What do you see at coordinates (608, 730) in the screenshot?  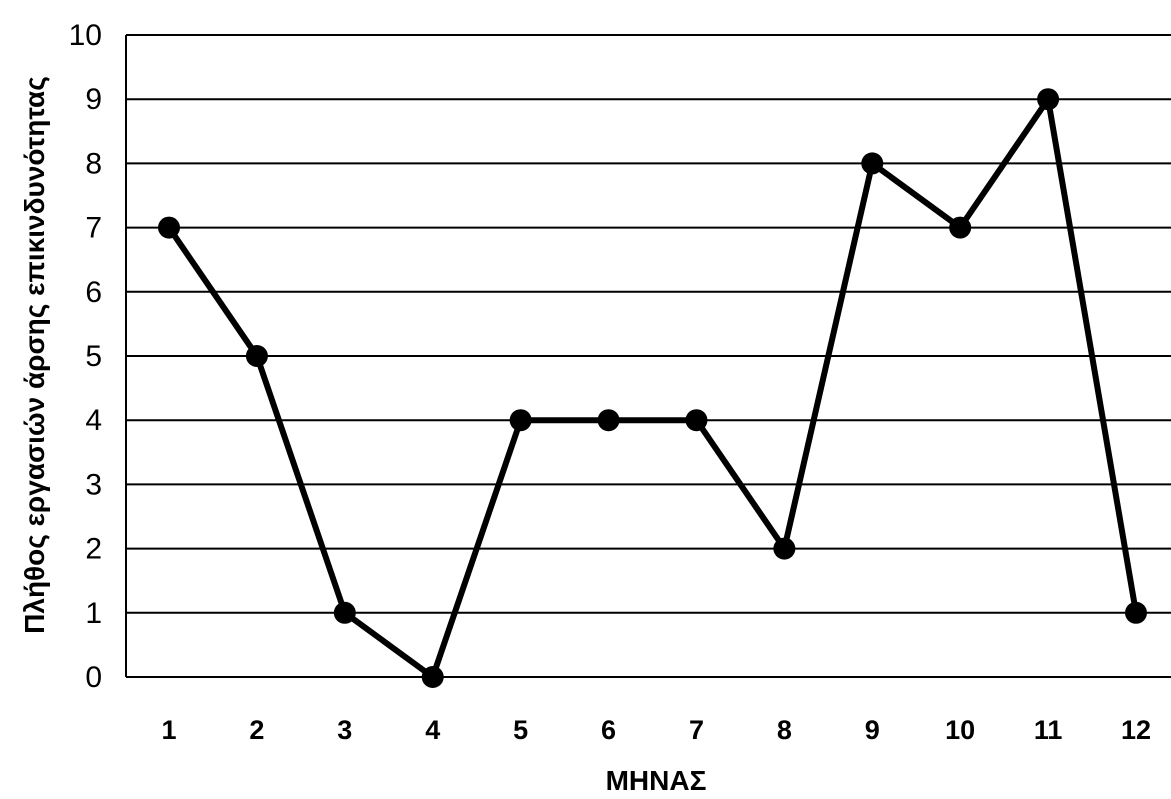 I see `x-tick-label-6: 6` at bounding box center [608, 730].